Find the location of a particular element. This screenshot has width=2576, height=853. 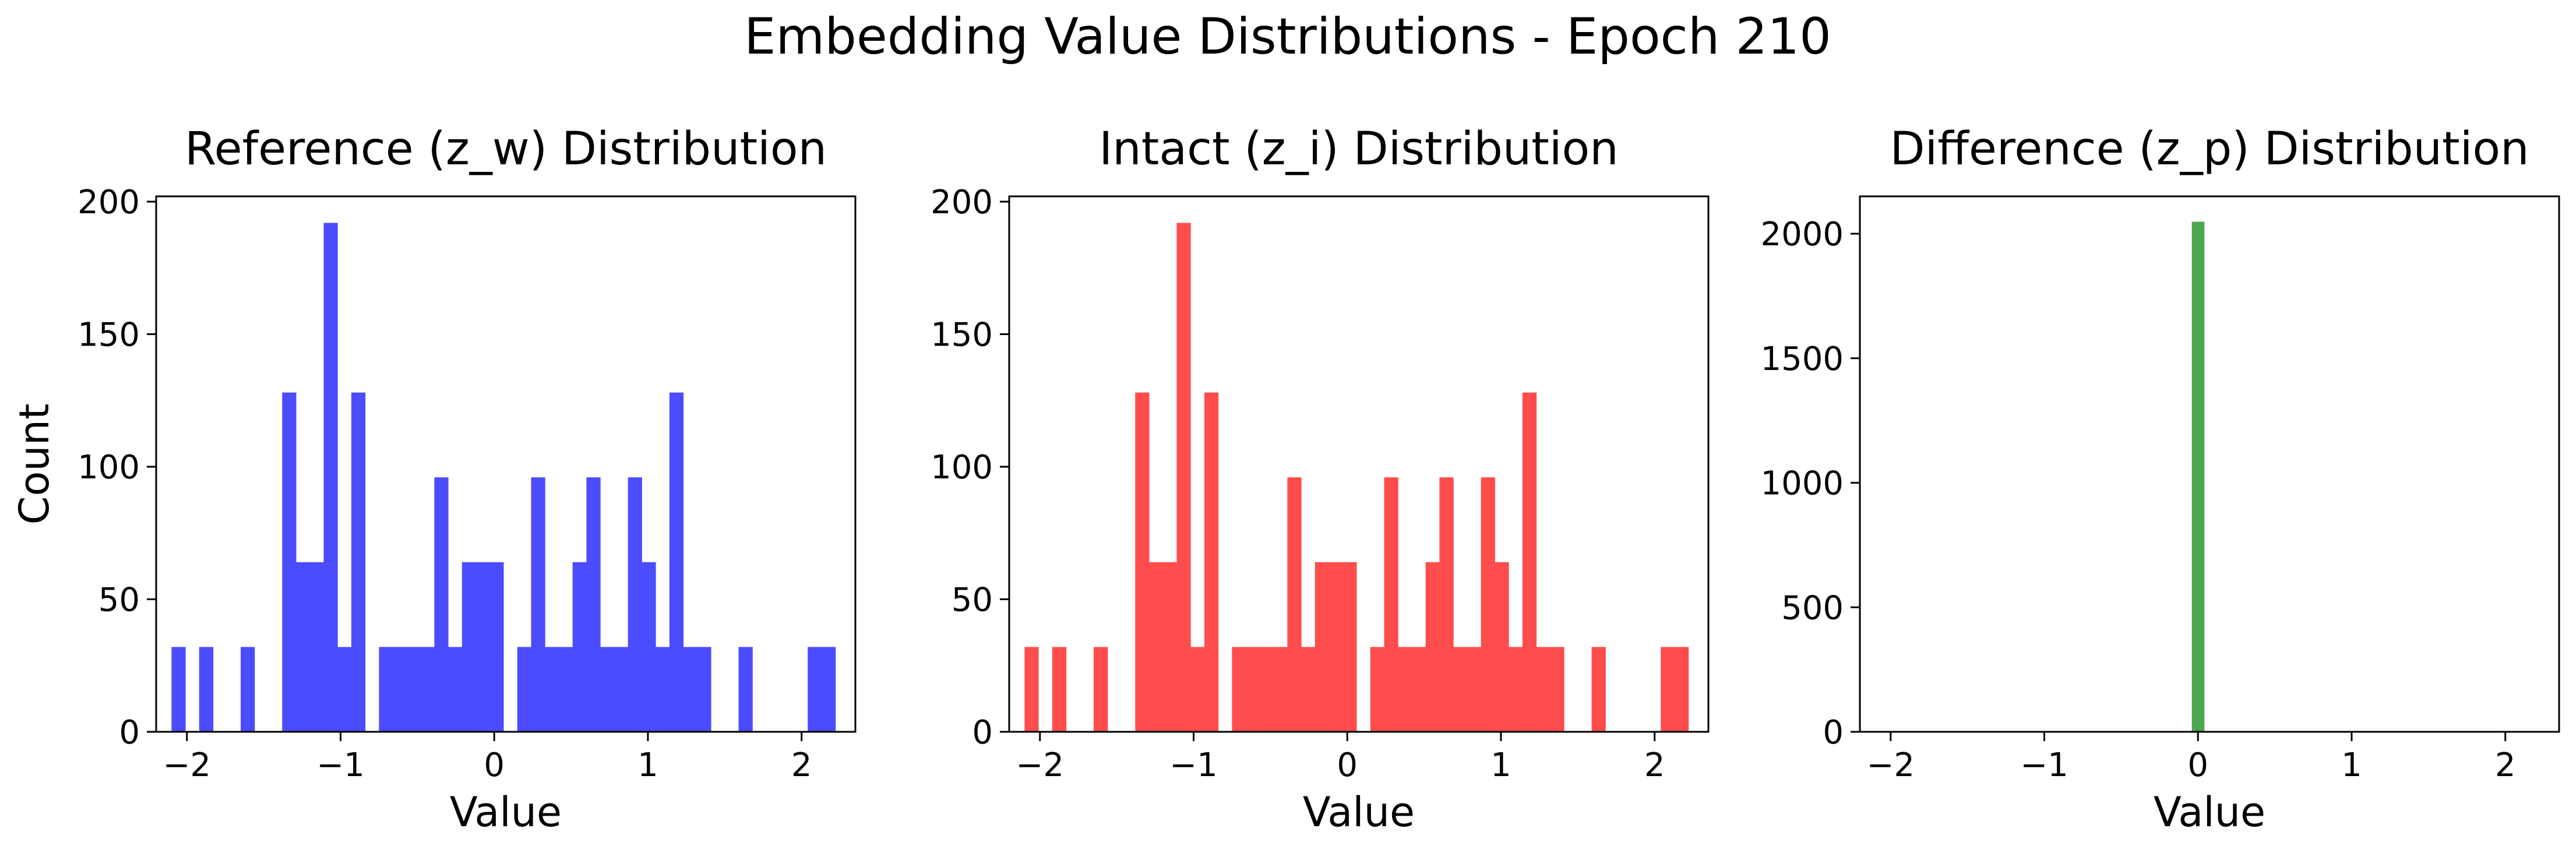

y-axis-label: Count is located at coordinates (34, 465).